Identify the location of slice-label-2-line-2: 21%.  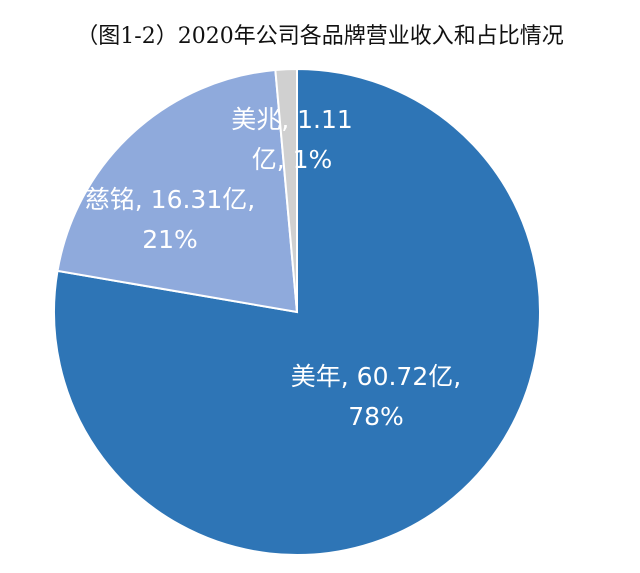
(170, 239).